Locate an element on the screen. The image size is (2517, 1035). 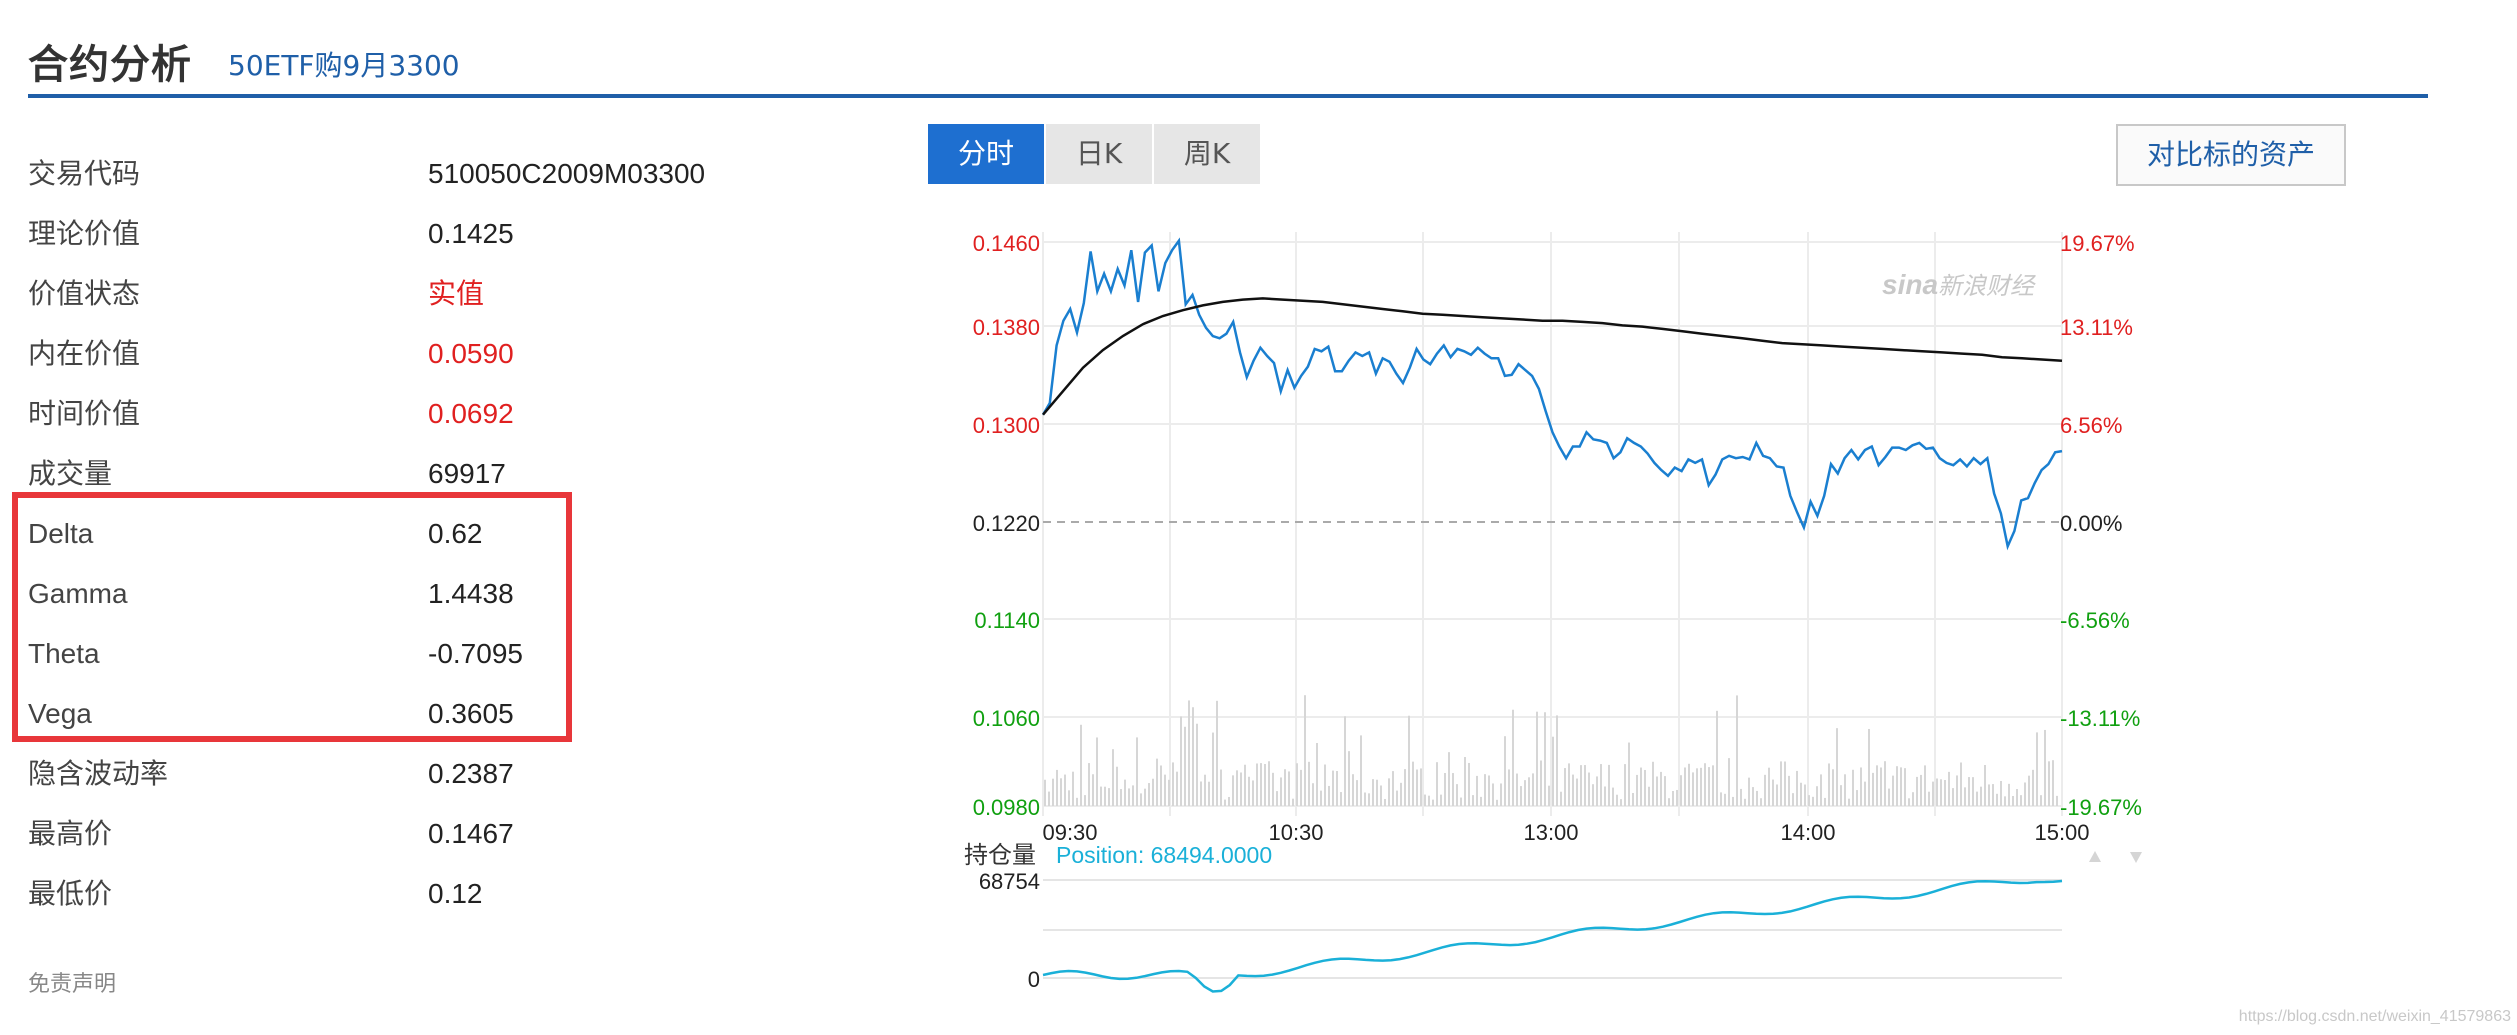
disclaimer-link: 免责声明 is located at coordinates (72, 984).